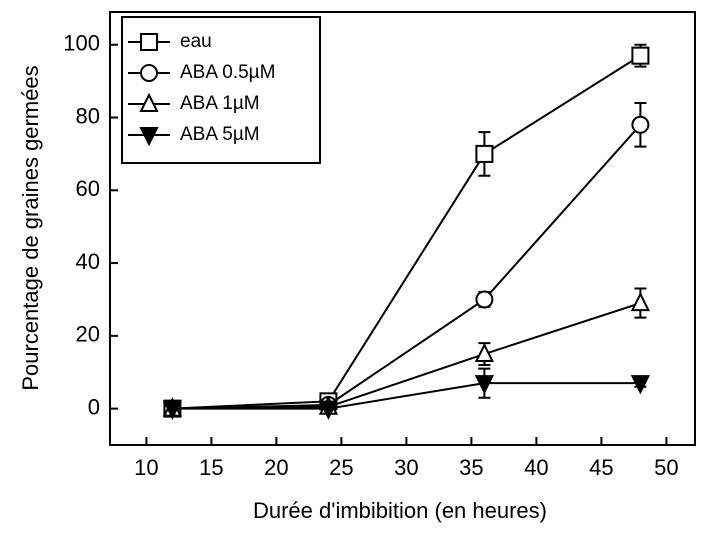 The image size is (720, 536). Describe the element at coordinates (220, 103) in the screenshot. I see `legend-label: ABA 1µM` at that location.